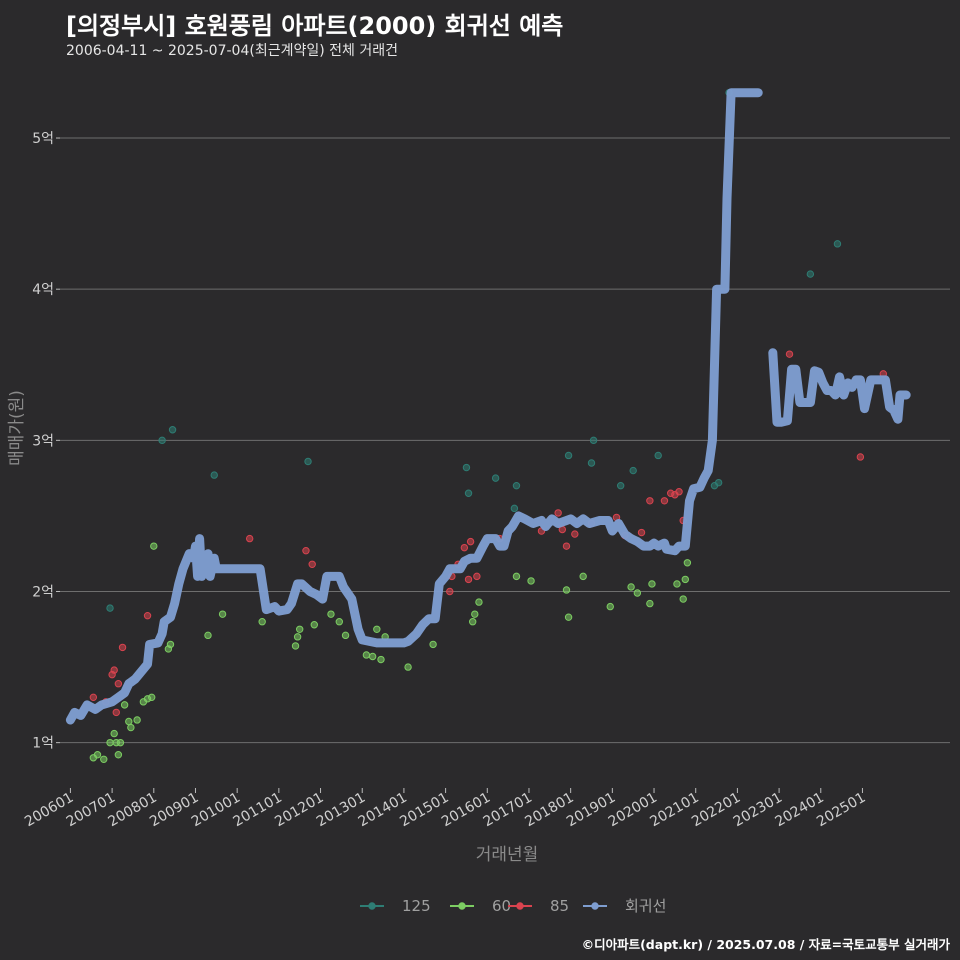 The height and width of the screenshot is (960, 960). Describe the element at coordinates (513, 906) in the screenshot. I see `legend: 125 60 85 회귀선` at that location.